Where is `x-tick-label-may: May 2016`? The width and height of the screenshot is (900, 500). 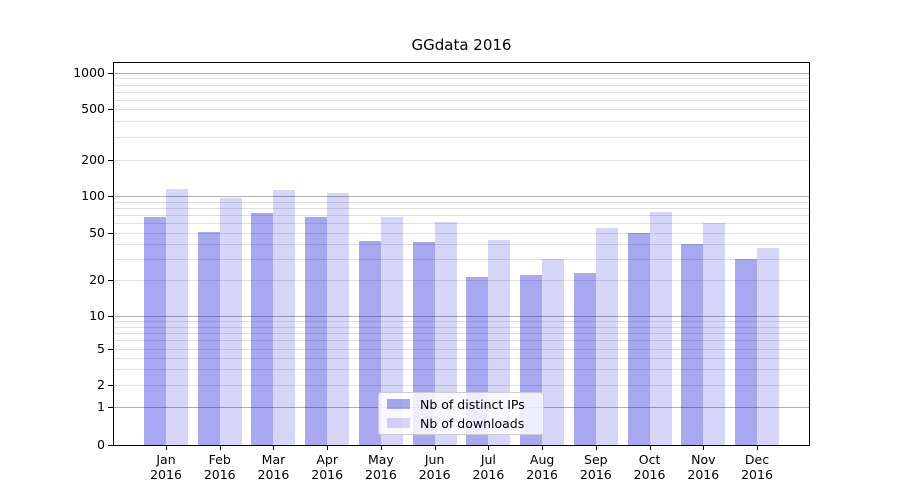
x-tick-label-may: May 2016 is located at coordinates (381, 467).